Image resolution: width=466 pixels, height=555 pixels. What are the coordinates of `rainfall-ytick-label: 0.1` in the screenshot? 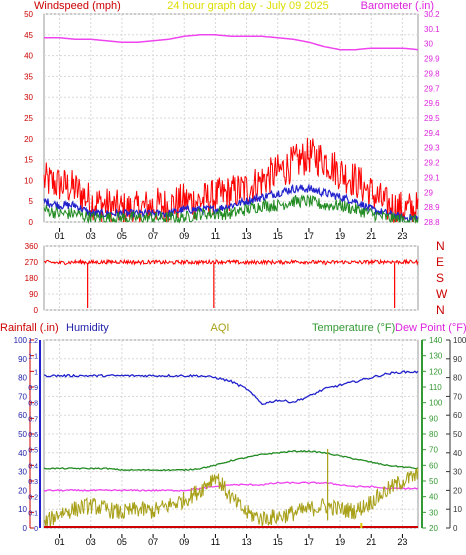 It's located at (33, 513).